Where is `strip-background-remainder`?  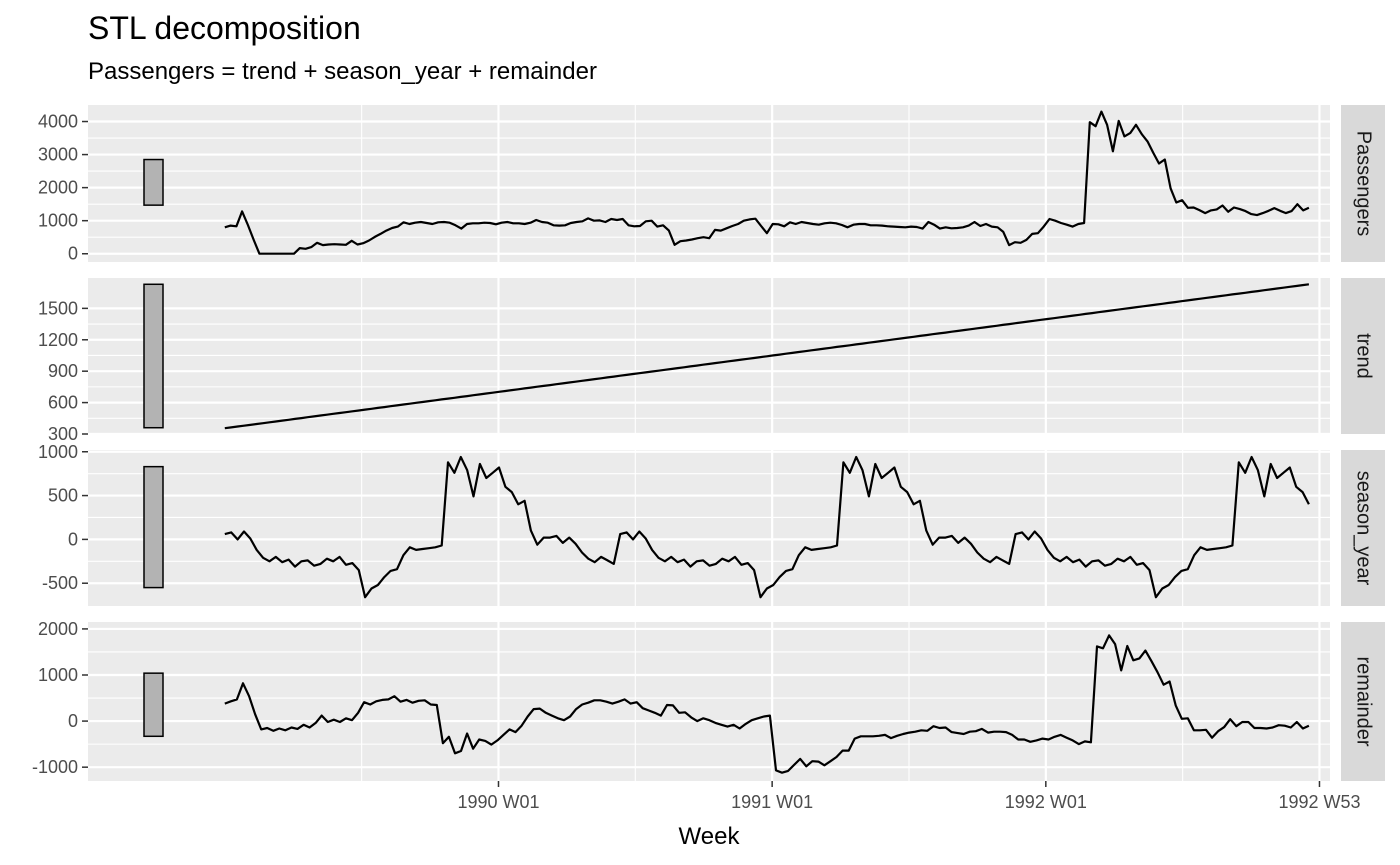
strip-background-remainder is located at coordinates (1363, 701).